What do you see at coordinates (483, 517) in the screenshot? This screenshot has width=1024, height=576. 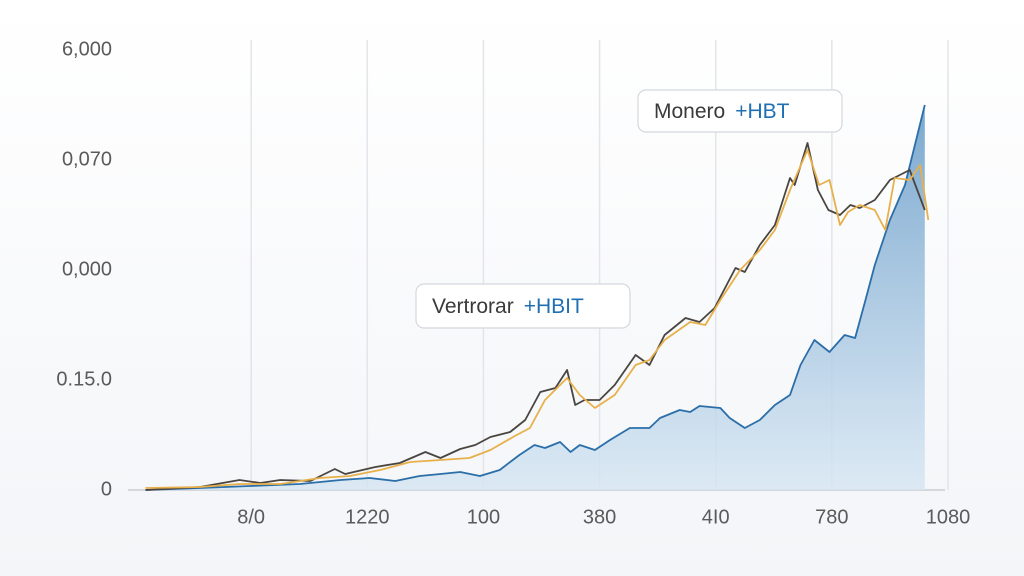 I see `x-tick-label: 100` at bounding box center [483, 517].